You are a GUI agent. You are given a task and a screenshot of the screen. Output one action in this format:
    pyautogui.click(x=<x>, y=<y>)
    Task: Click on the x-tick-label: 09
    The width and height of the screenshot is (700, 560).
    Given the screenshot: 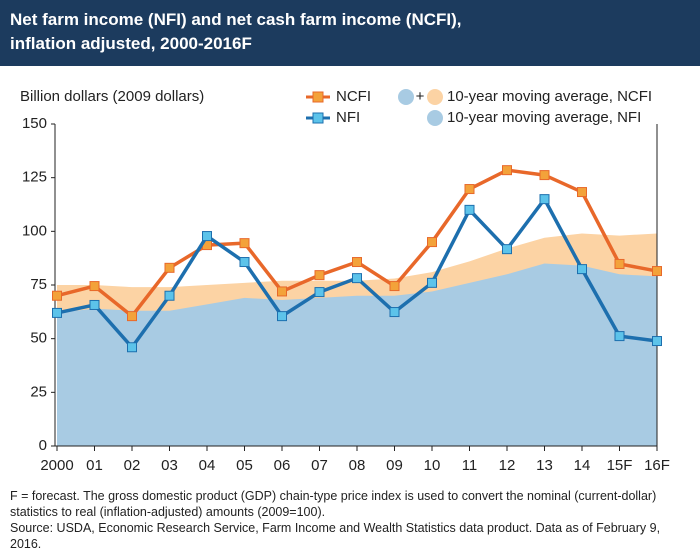 What is the action you would take?
    pyautogui.click(x=394, y=465)
    